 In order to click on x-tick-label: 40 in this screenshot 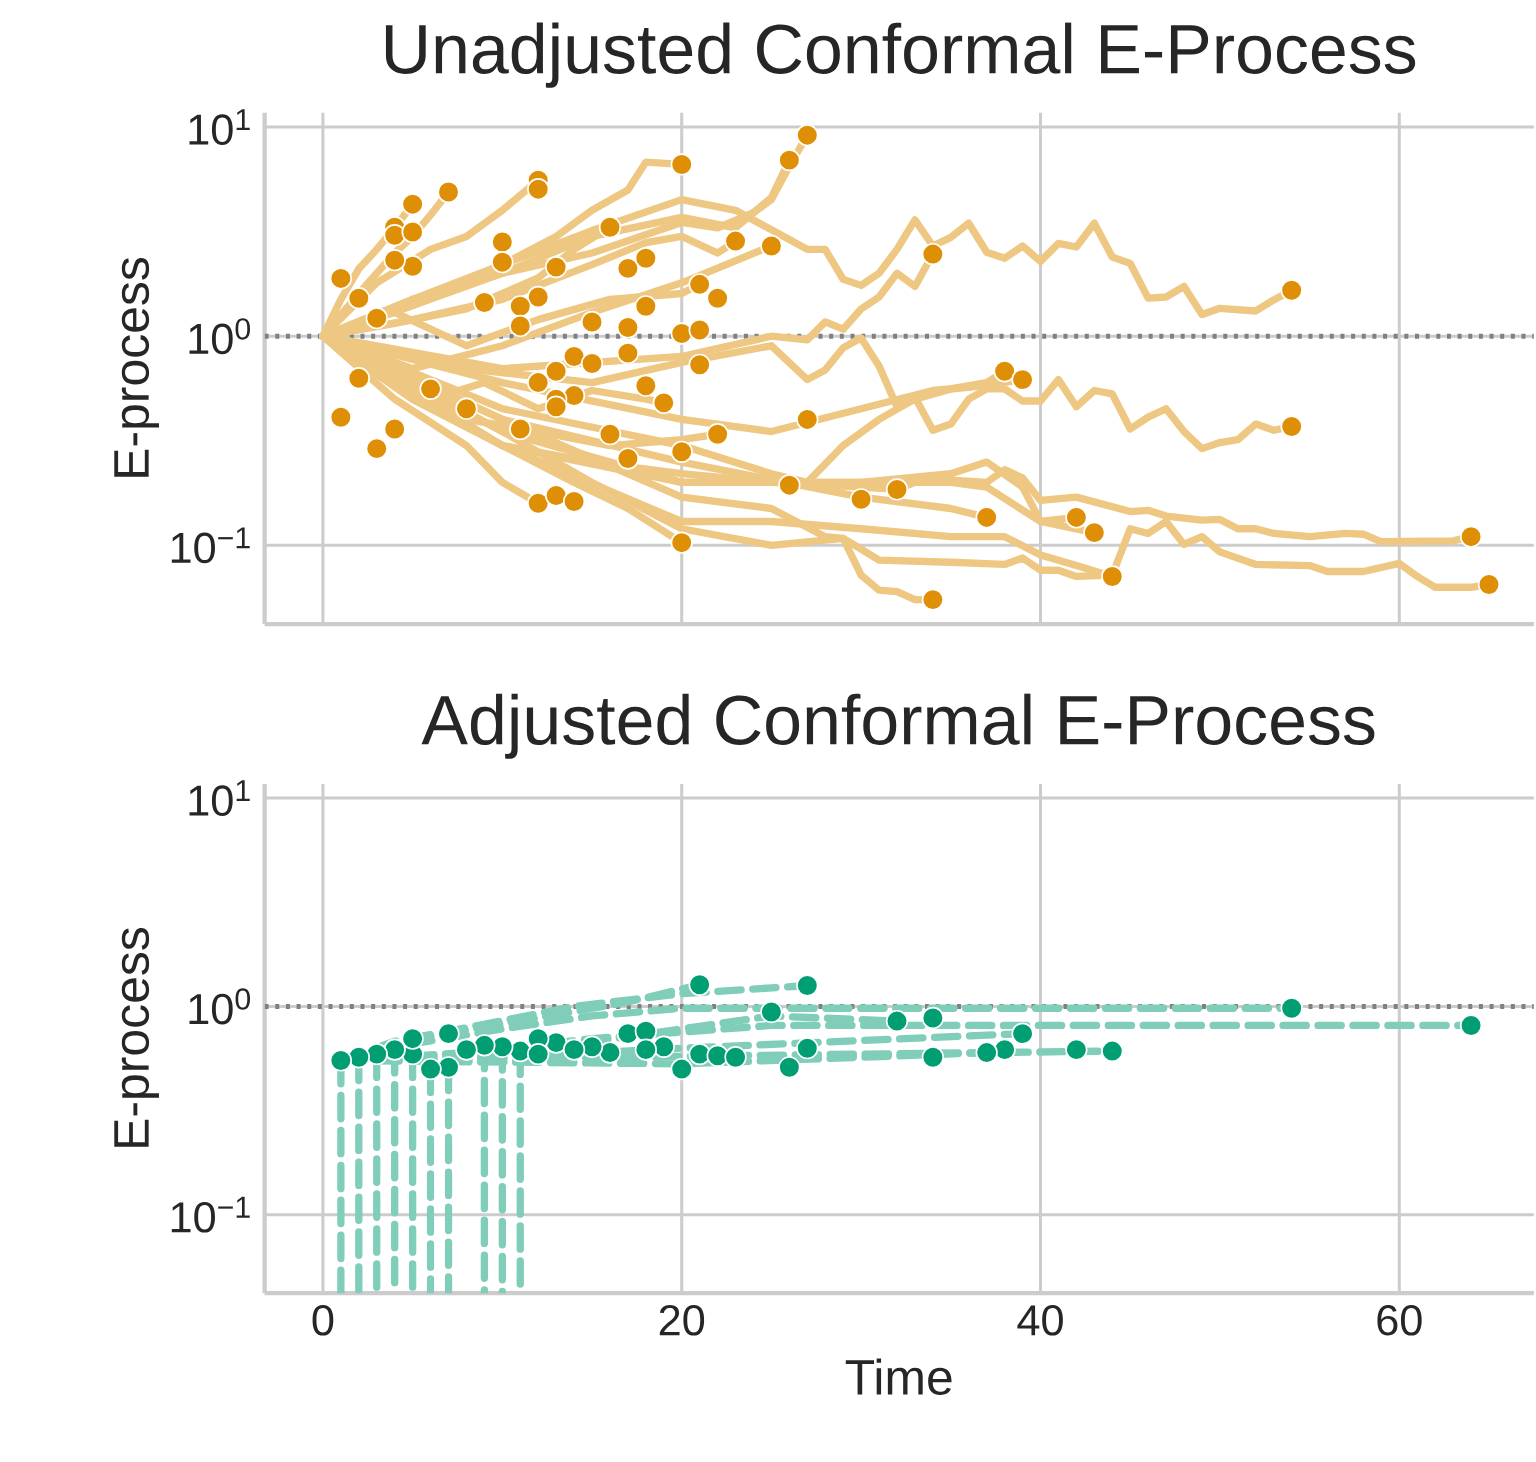, I will do `click(1040, 1320)`.